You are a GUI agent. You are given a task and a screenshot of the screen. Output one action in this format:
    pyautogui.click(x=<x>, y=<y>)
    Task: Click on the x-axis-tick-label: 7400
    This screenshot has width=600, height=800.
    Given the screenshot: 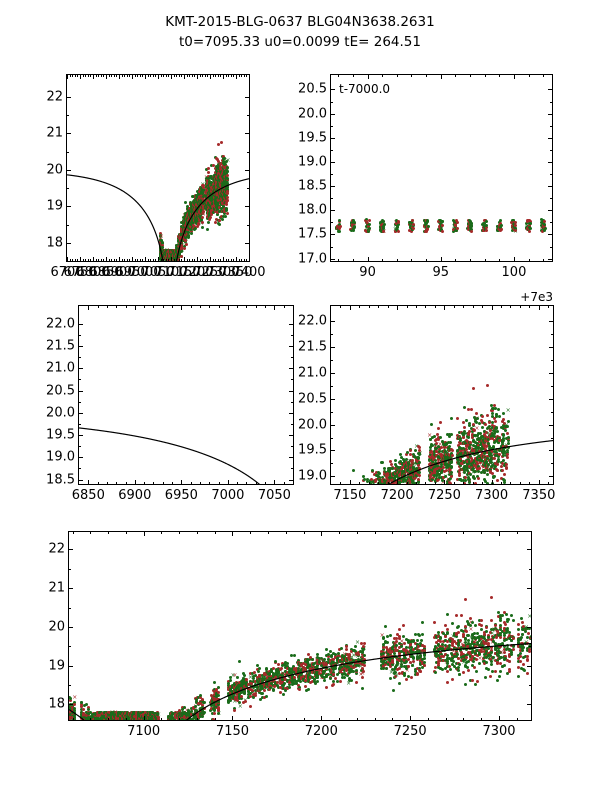 What is the action you would take?
    pyautogui.click(x=249, y=272)
    